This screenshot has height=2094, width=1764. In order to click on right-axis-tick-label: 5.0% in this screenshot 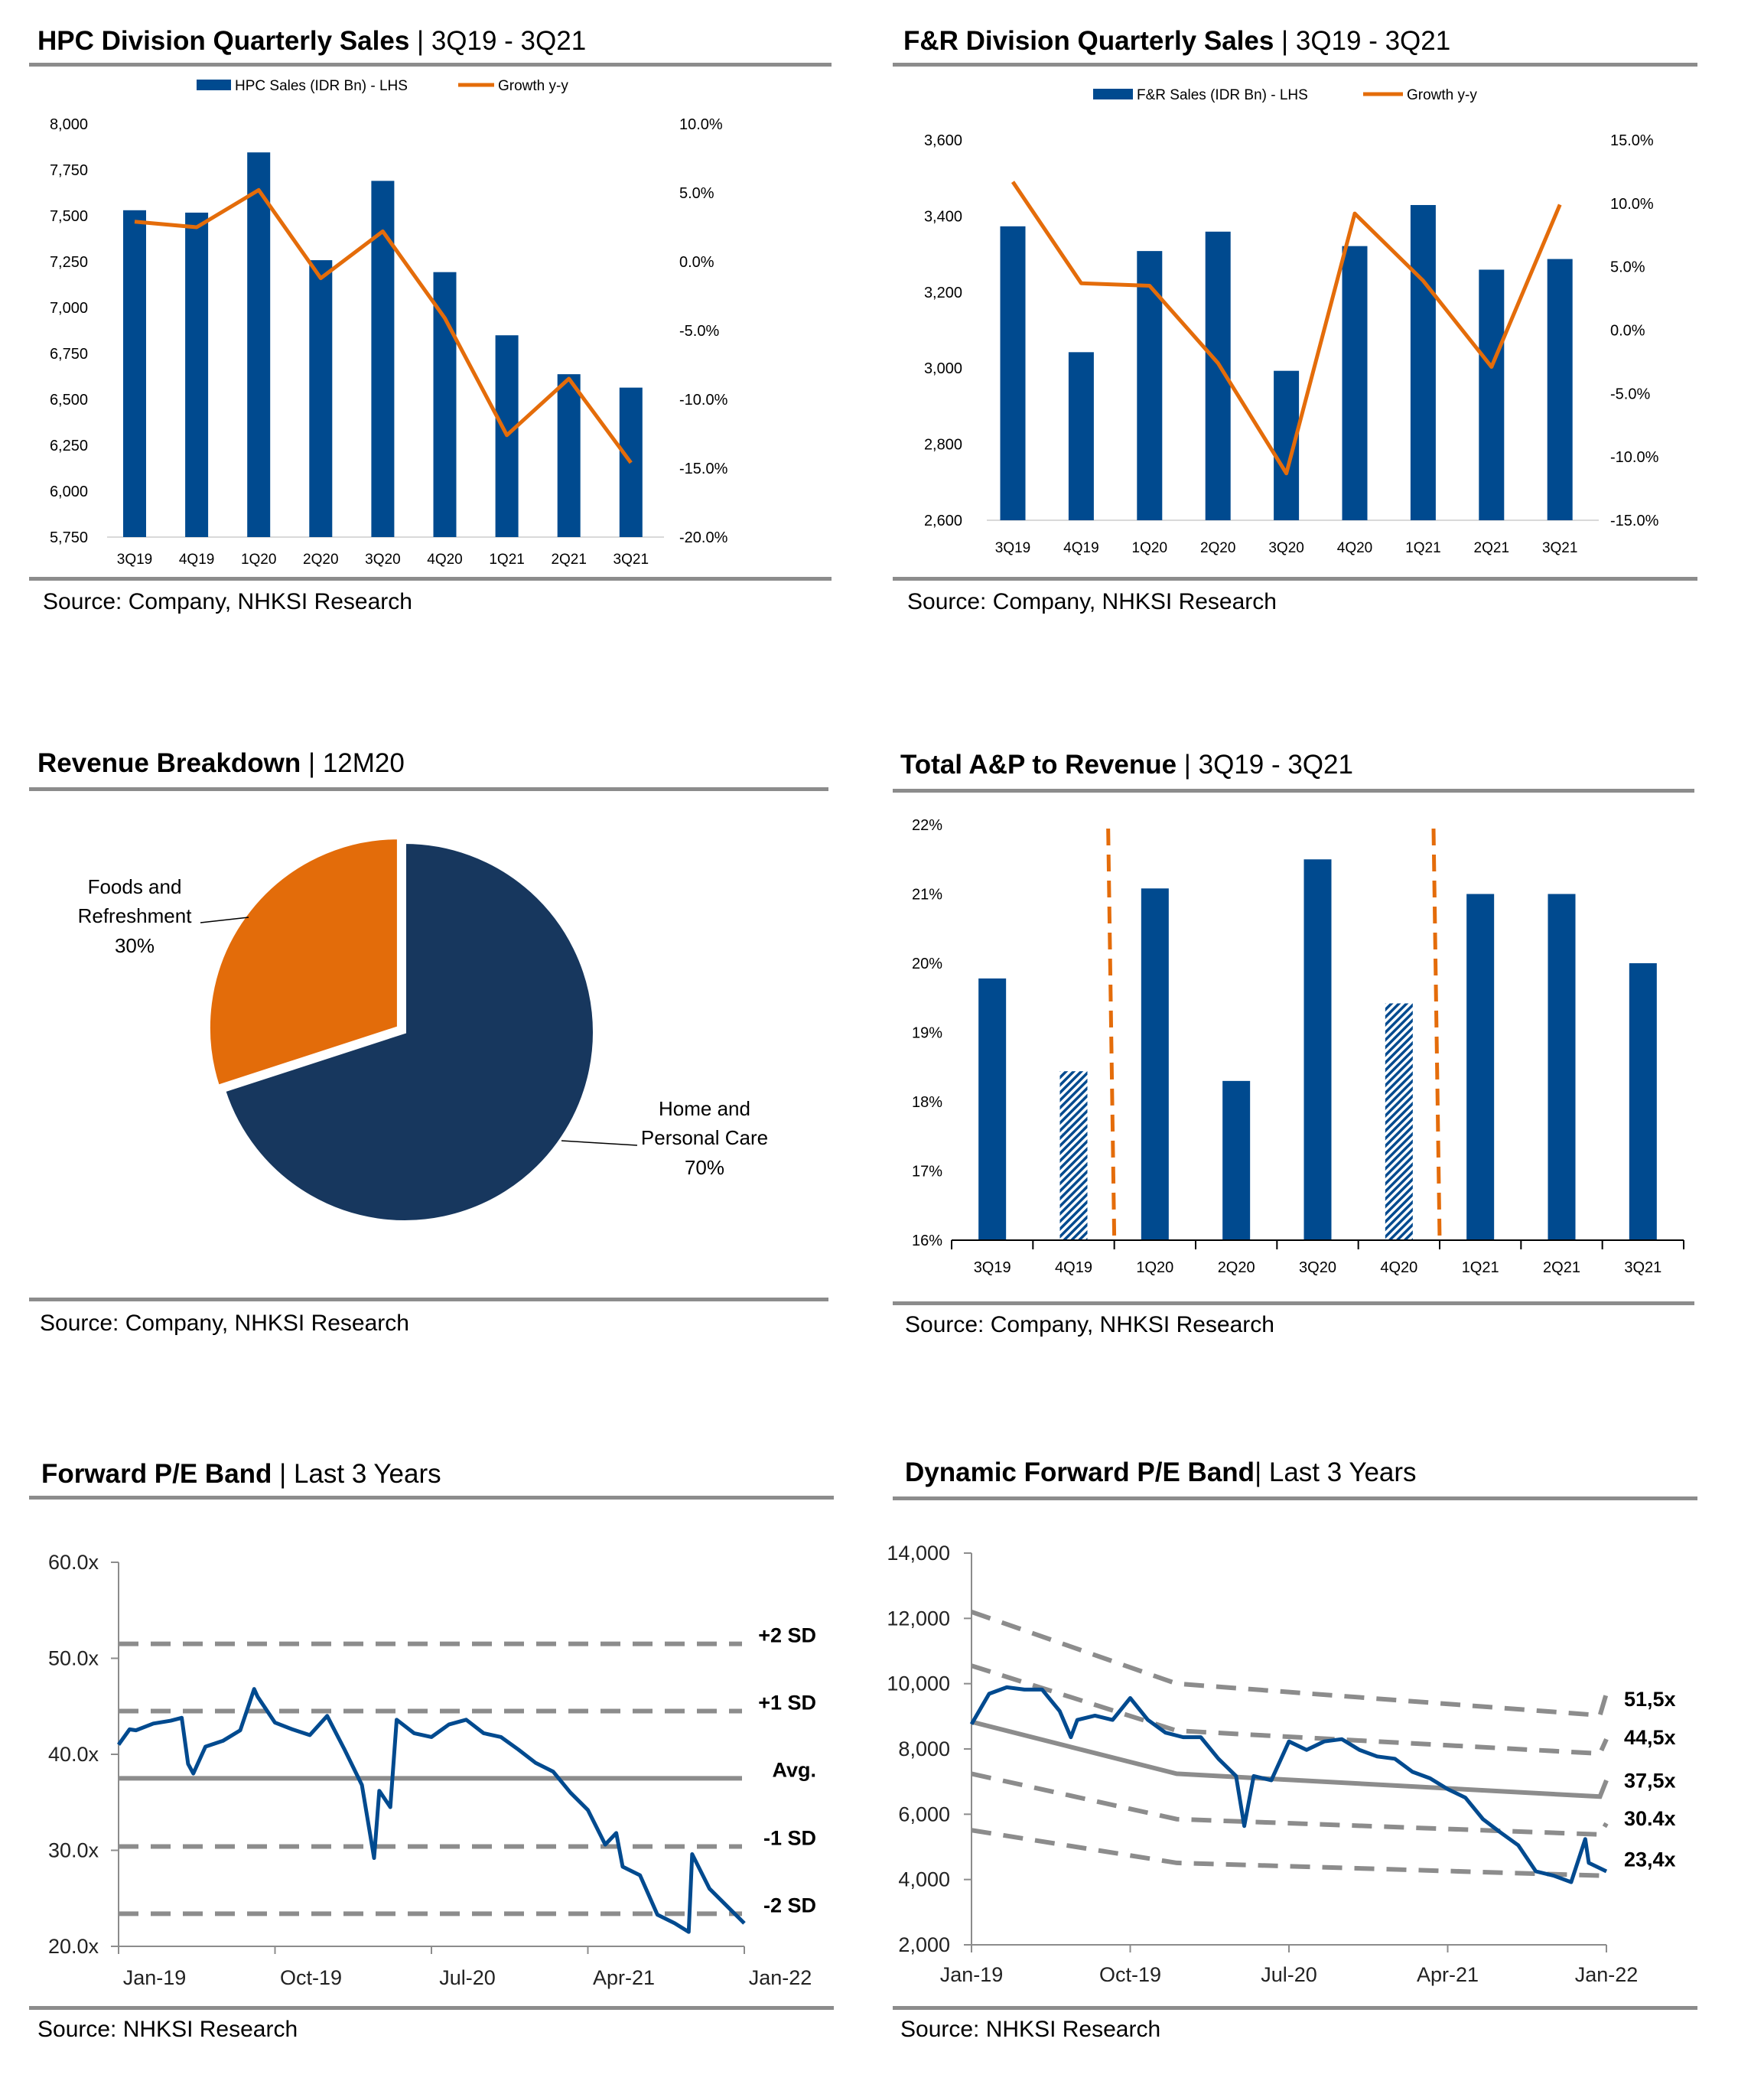, I will do `click(697, 193)`.